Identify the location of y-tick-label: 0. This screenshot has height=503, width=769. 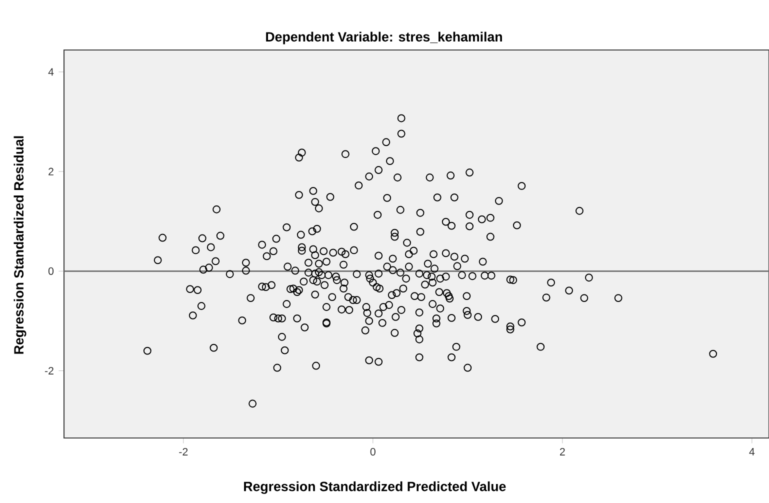
(51, 271).